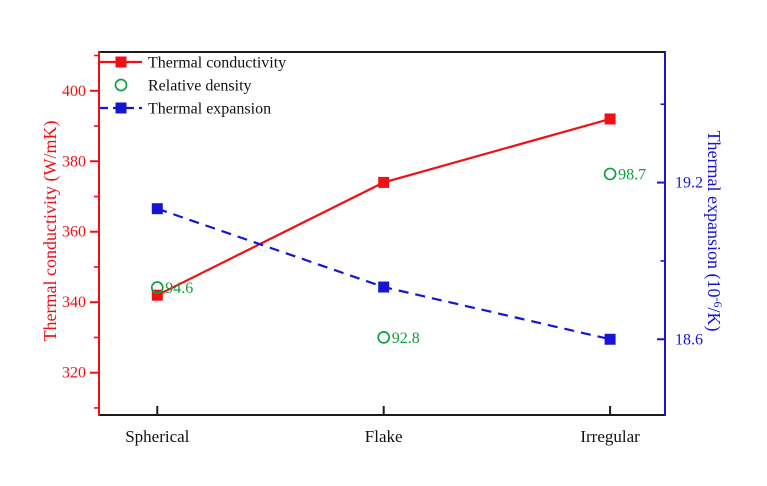 This screenshot has height=486, width=767. Describe the element at coordinates (200, 86) in the screenshot. I see `legend-label-1: Relative density` at that location.